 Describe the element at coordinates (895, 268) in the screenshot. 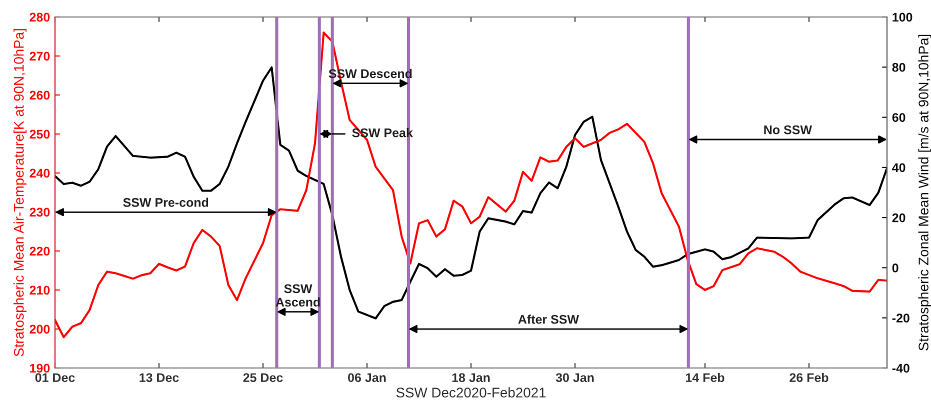

I see `y2-tick-label: 0` at that location.